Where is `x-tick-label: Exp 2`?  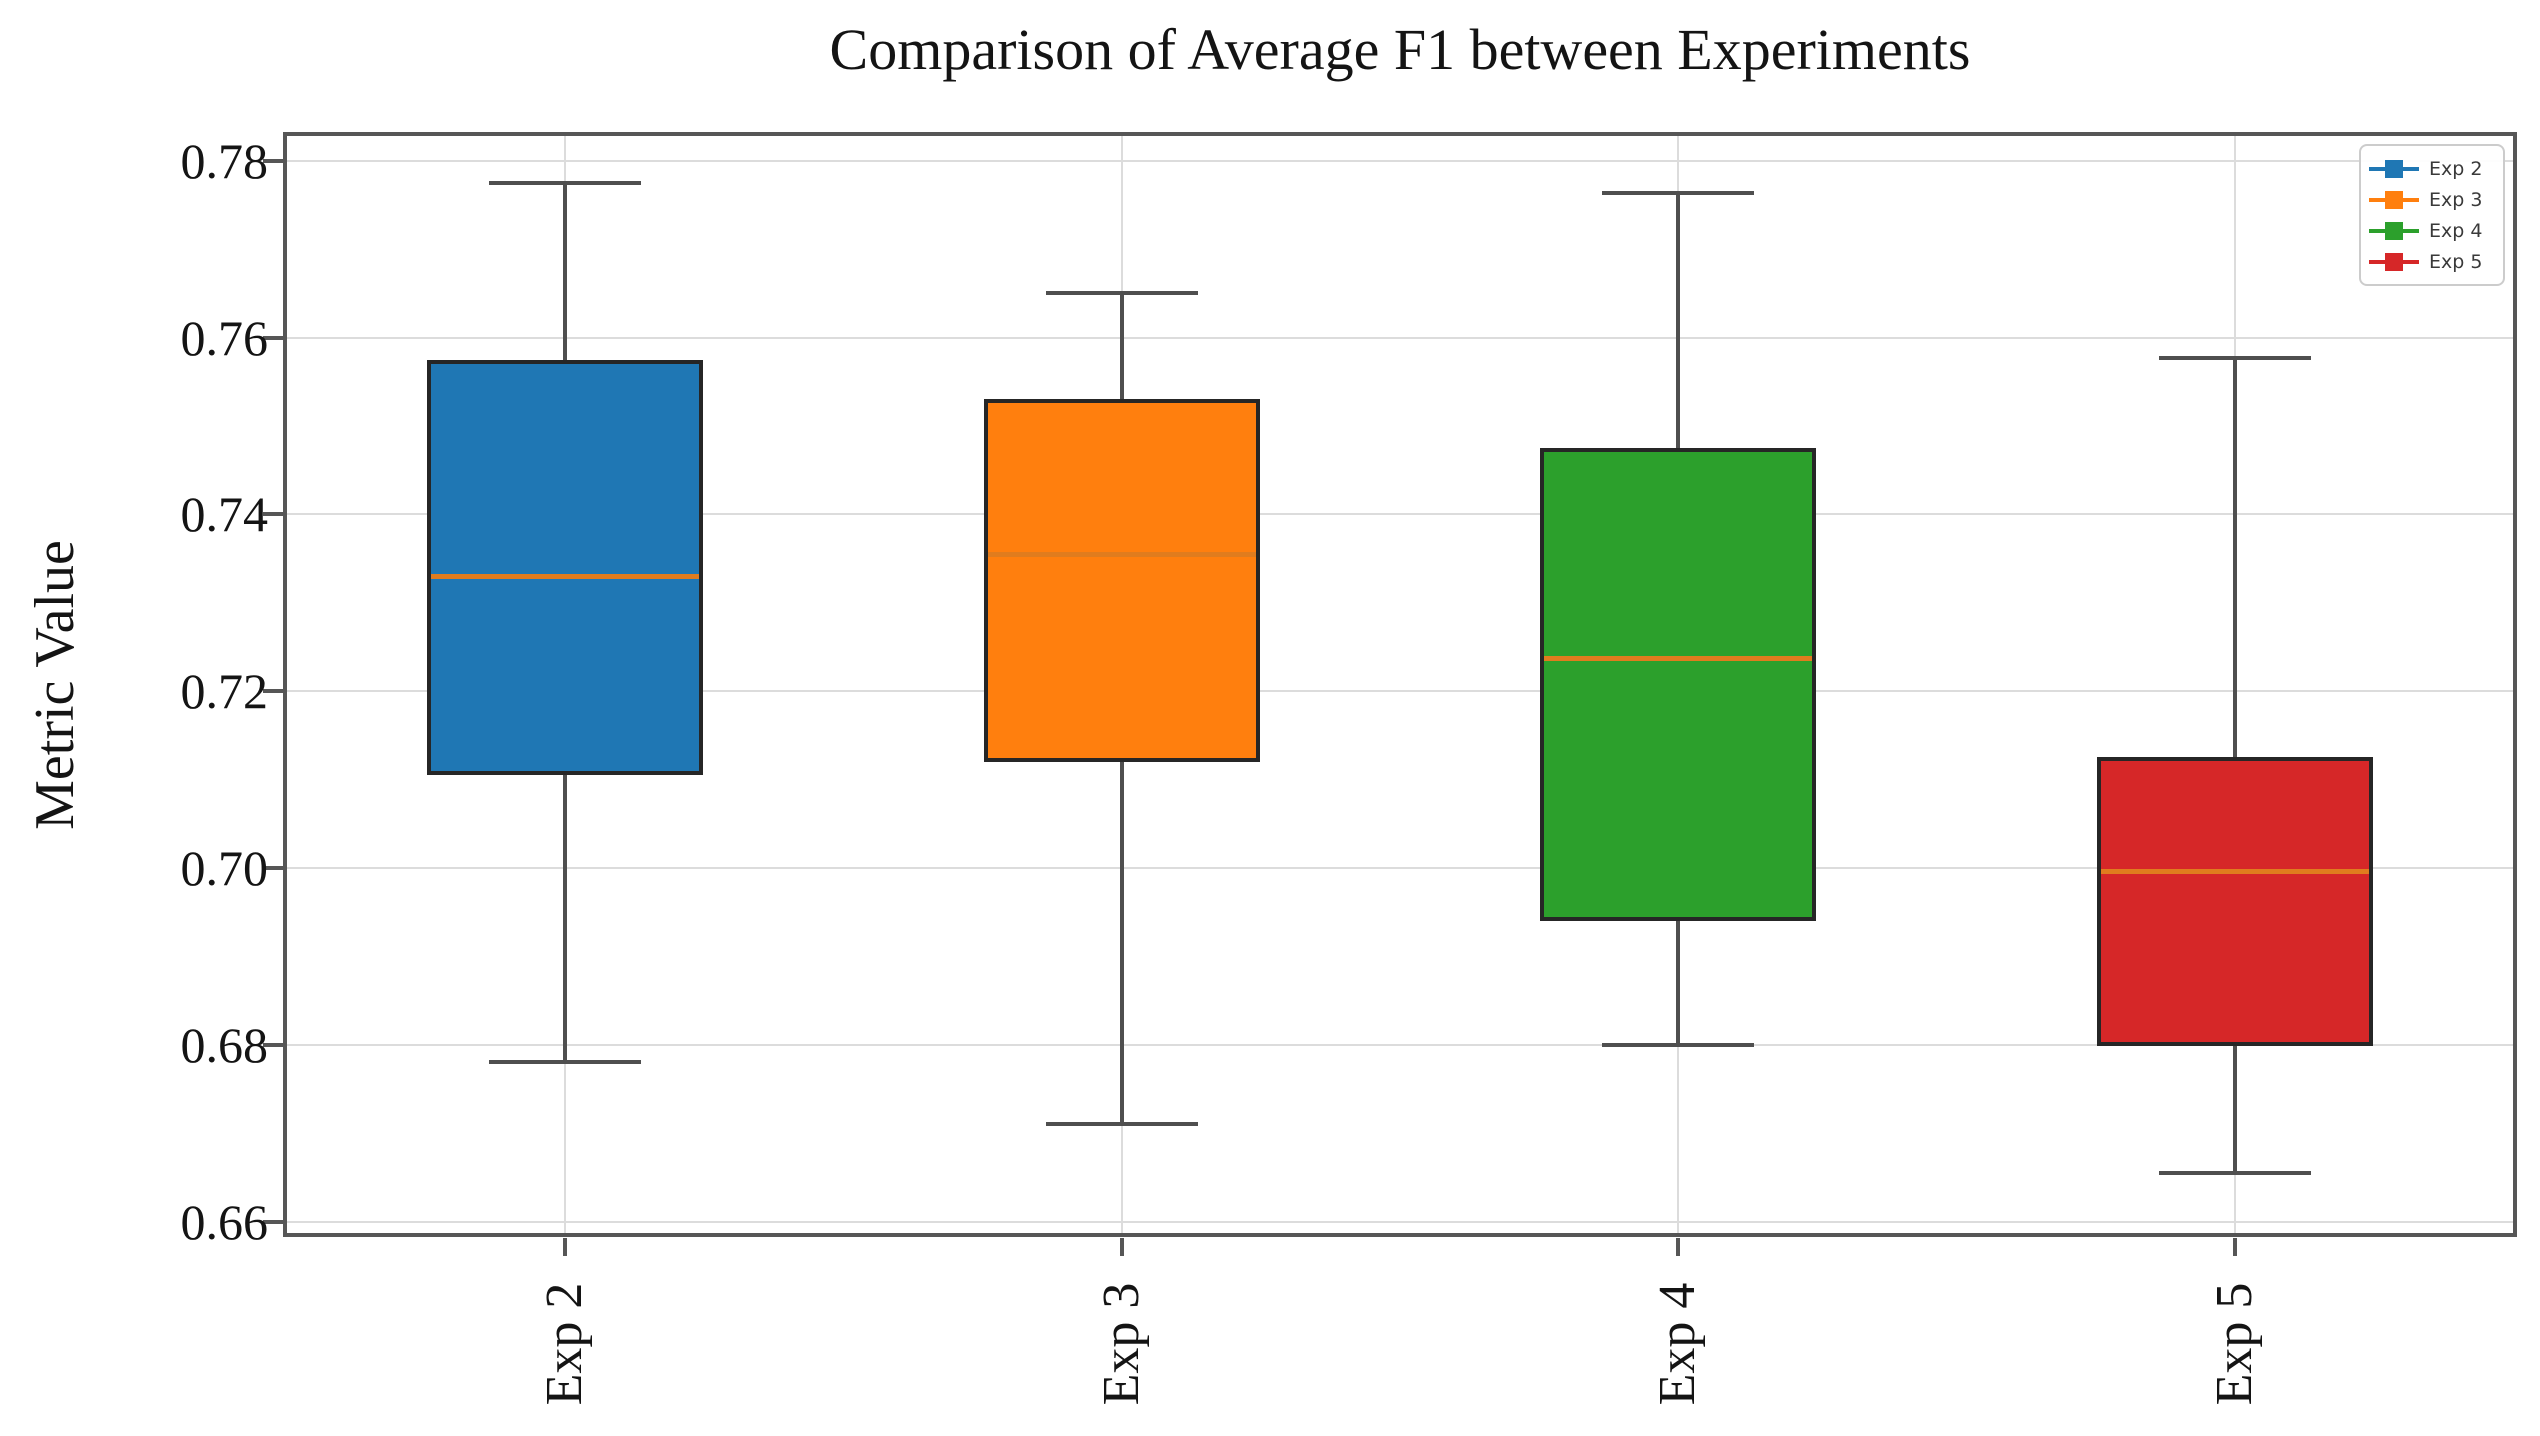
x-tick-label: Exp 2 is located at coordinates (565, 1344).